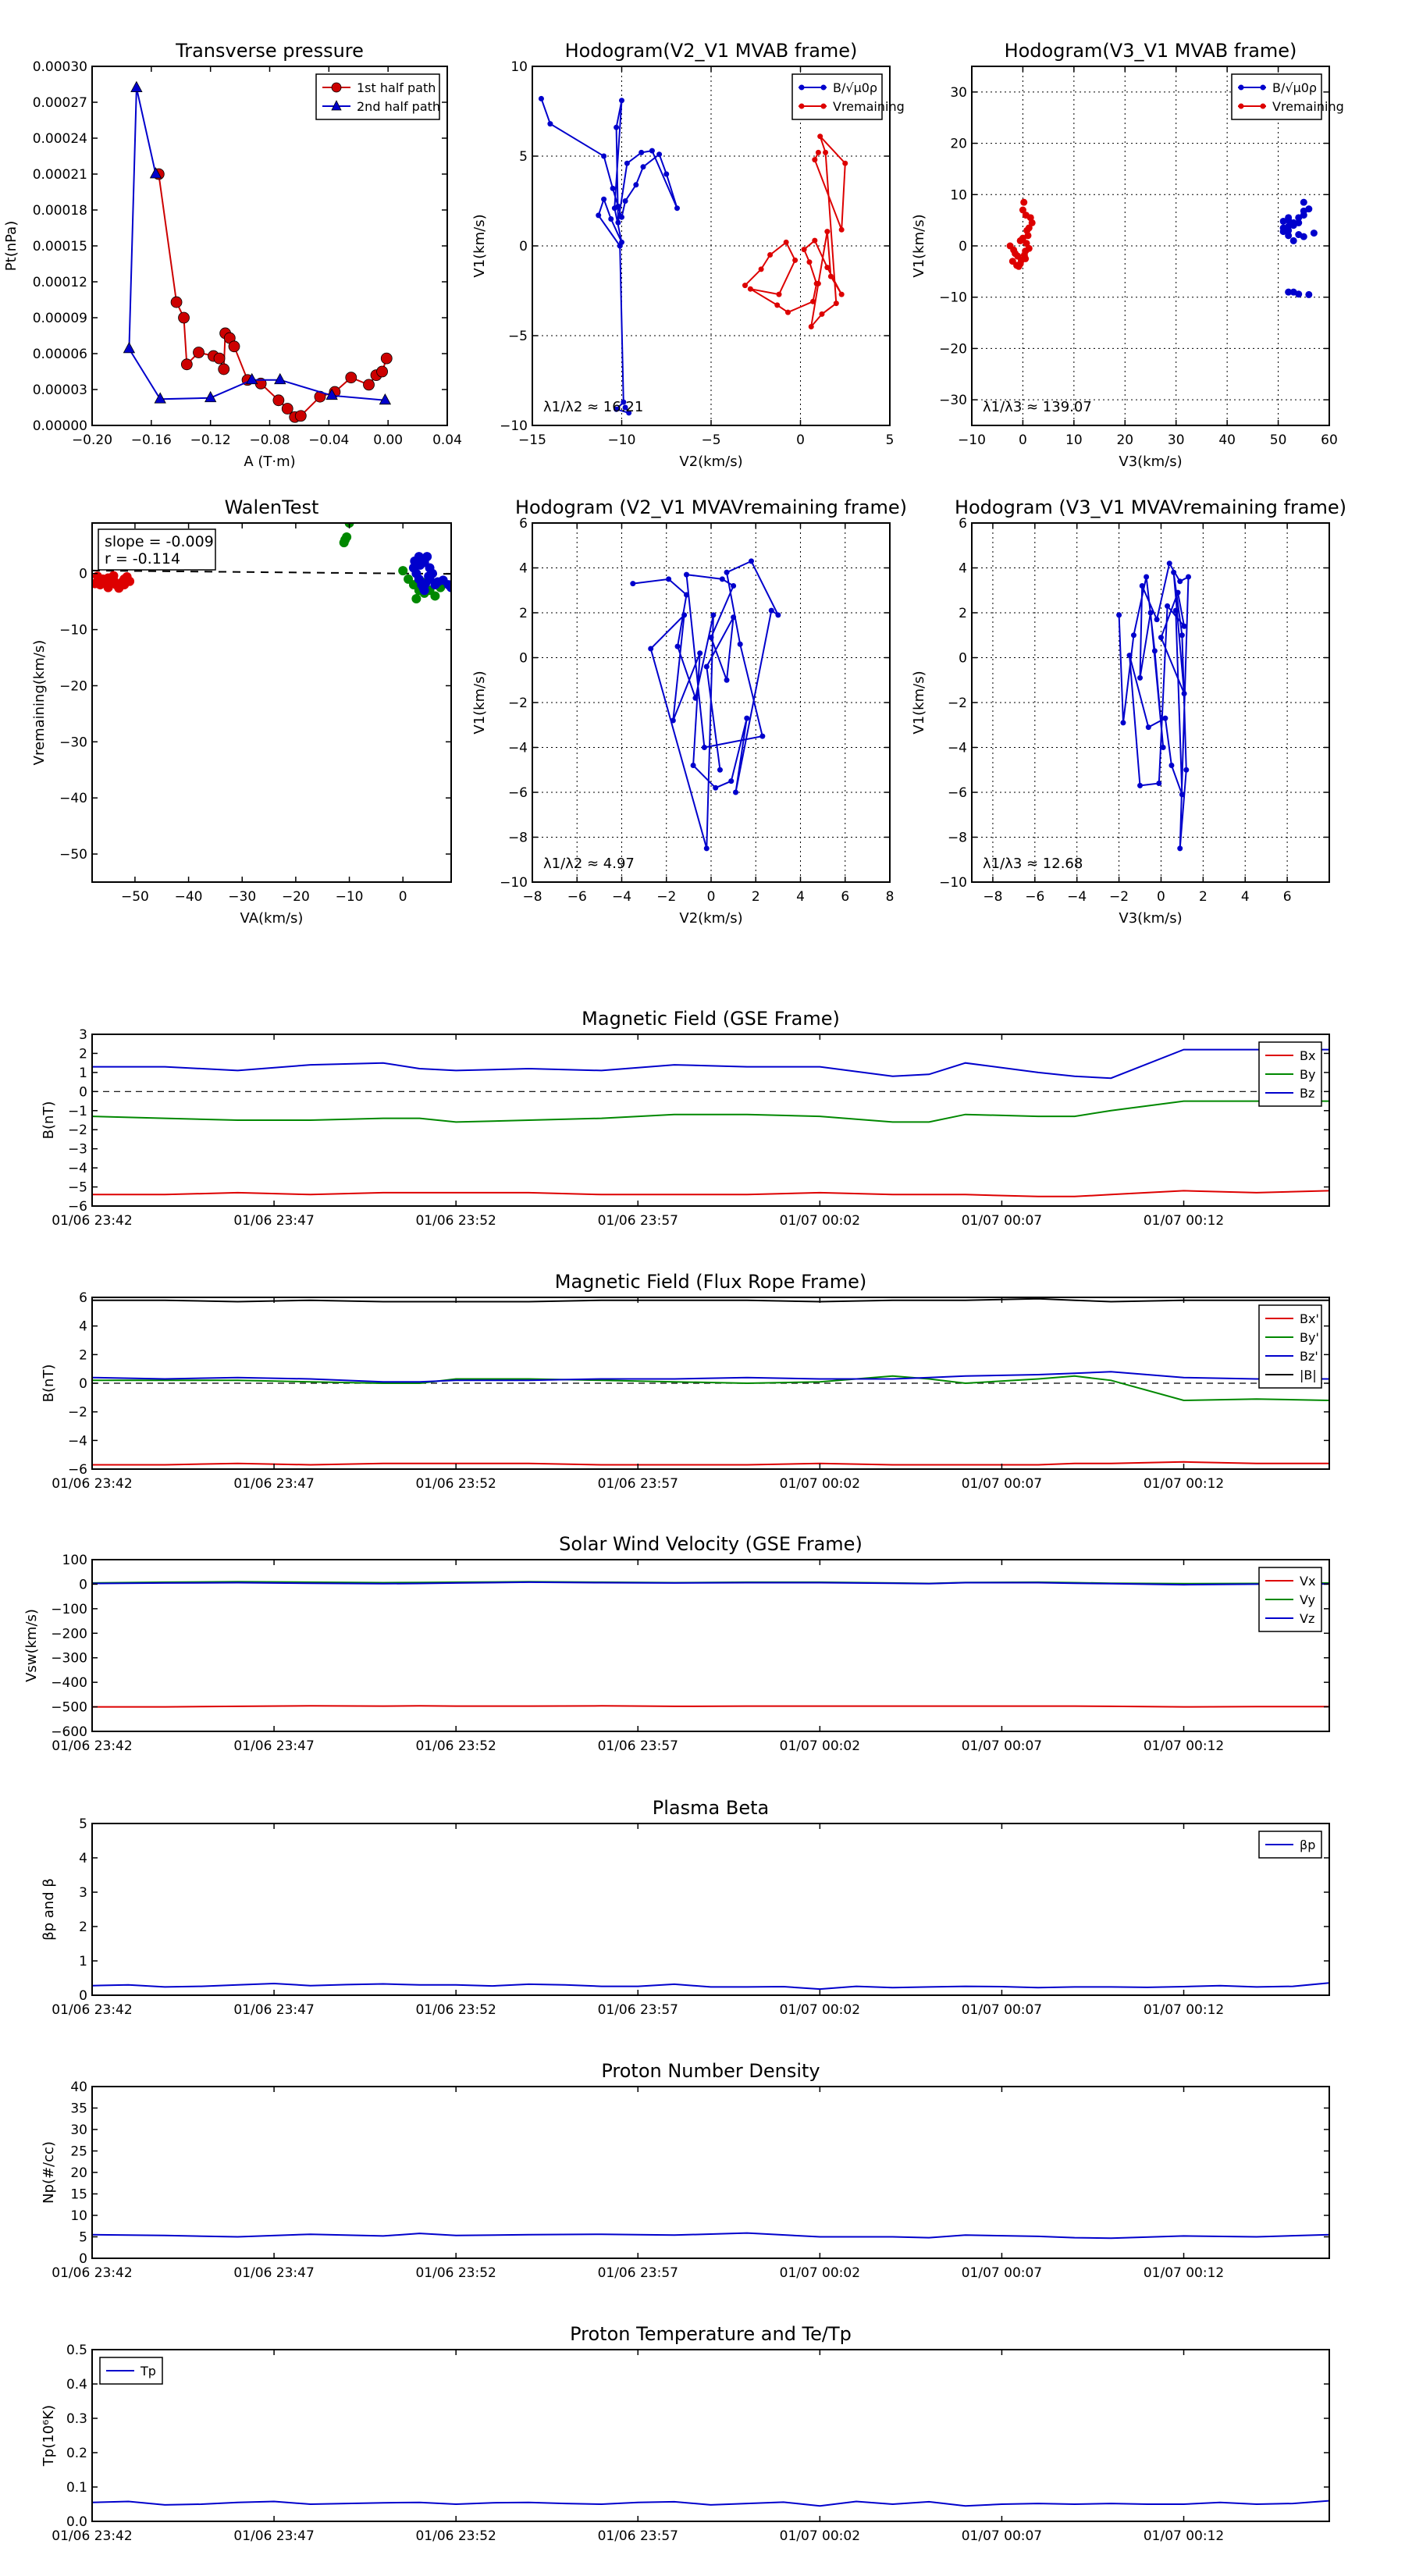 This screenshot has height=2576, width=1405. I want to click on y-tick-label: 0.00015, so click(60, 246).